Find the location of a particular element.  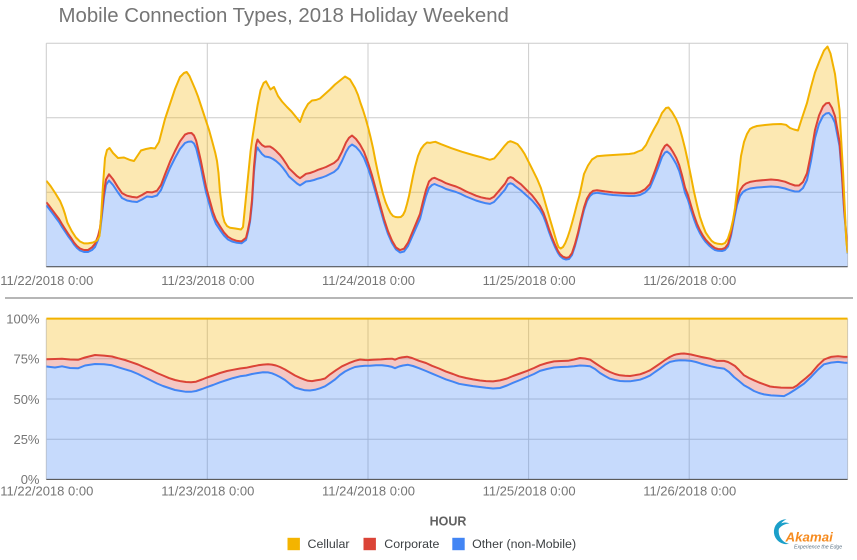

svg-text: Akamai is located at coordinates (809, 536).